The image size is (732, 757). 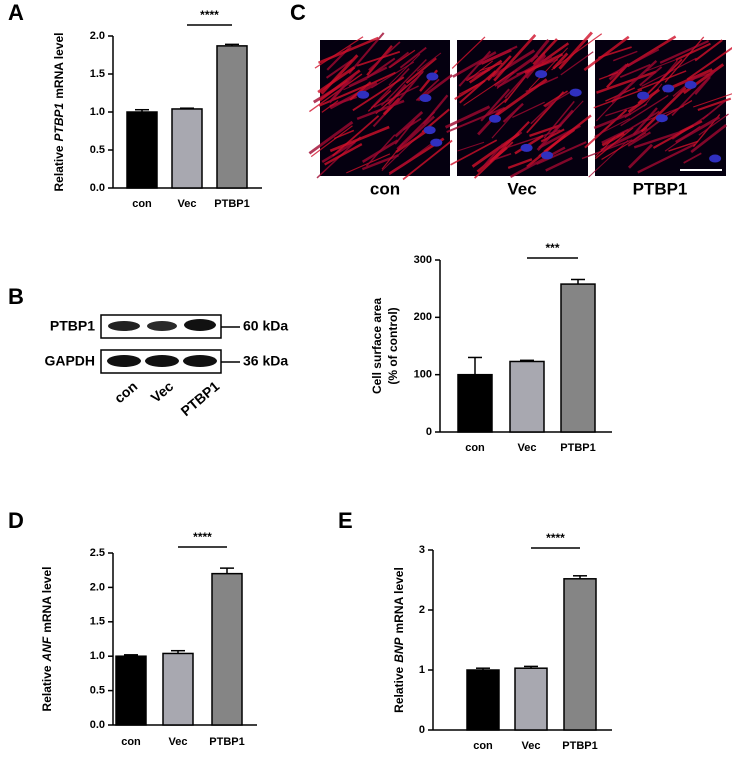 What do you see at coordinates (393, 345) in the screenshot?
I see `y-axis-label: (% of control)` at bounding box center [393, 345].